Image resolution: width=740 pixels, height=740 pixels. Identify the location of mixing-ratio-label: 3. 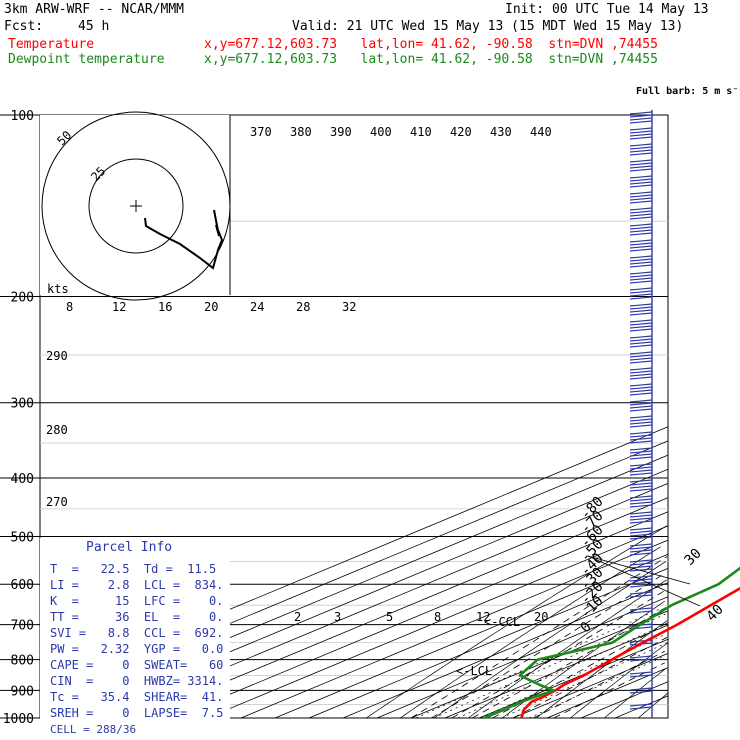
(337, 617).